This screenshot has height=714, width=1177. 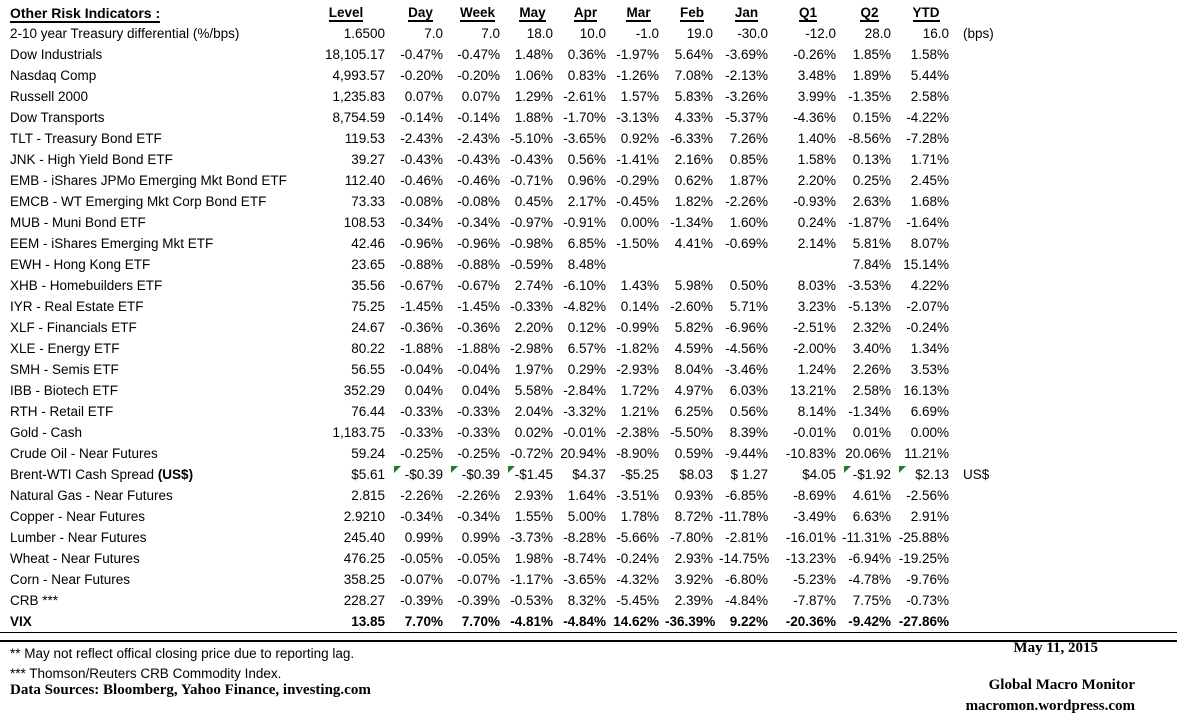 I want to click on value-cell: 0.15%, so click(x=871, y=117).